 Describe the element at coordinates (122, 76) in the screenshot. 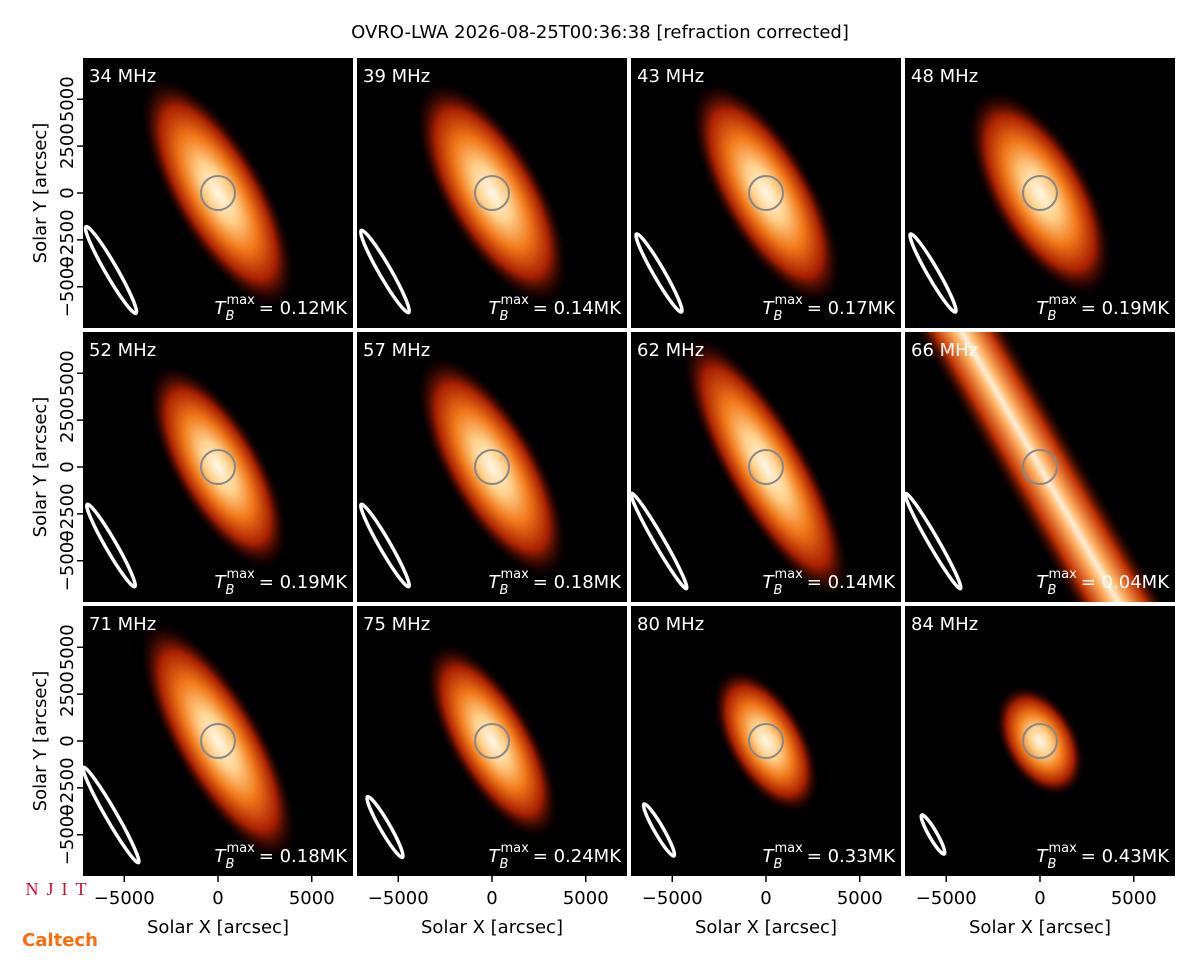

I see `panel-label: 34 MHz` at that location.